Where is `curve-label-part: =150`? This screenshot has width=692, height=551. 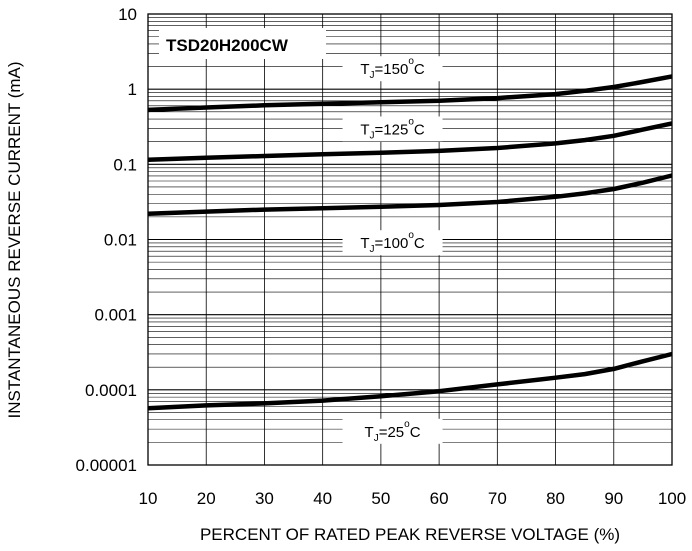
curve-label-part: =150 is located at coordinates (392, 69).